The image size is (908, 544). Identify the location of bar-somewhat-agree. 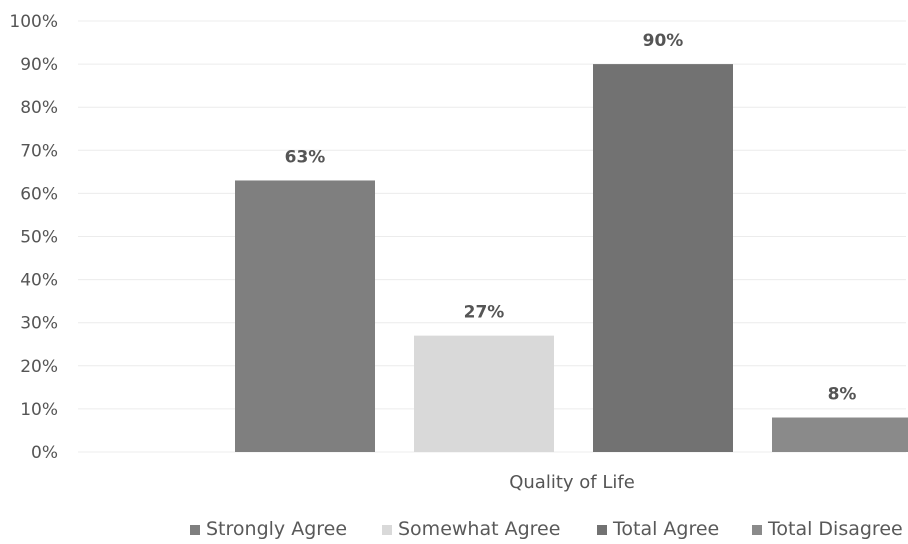
(484, 393).